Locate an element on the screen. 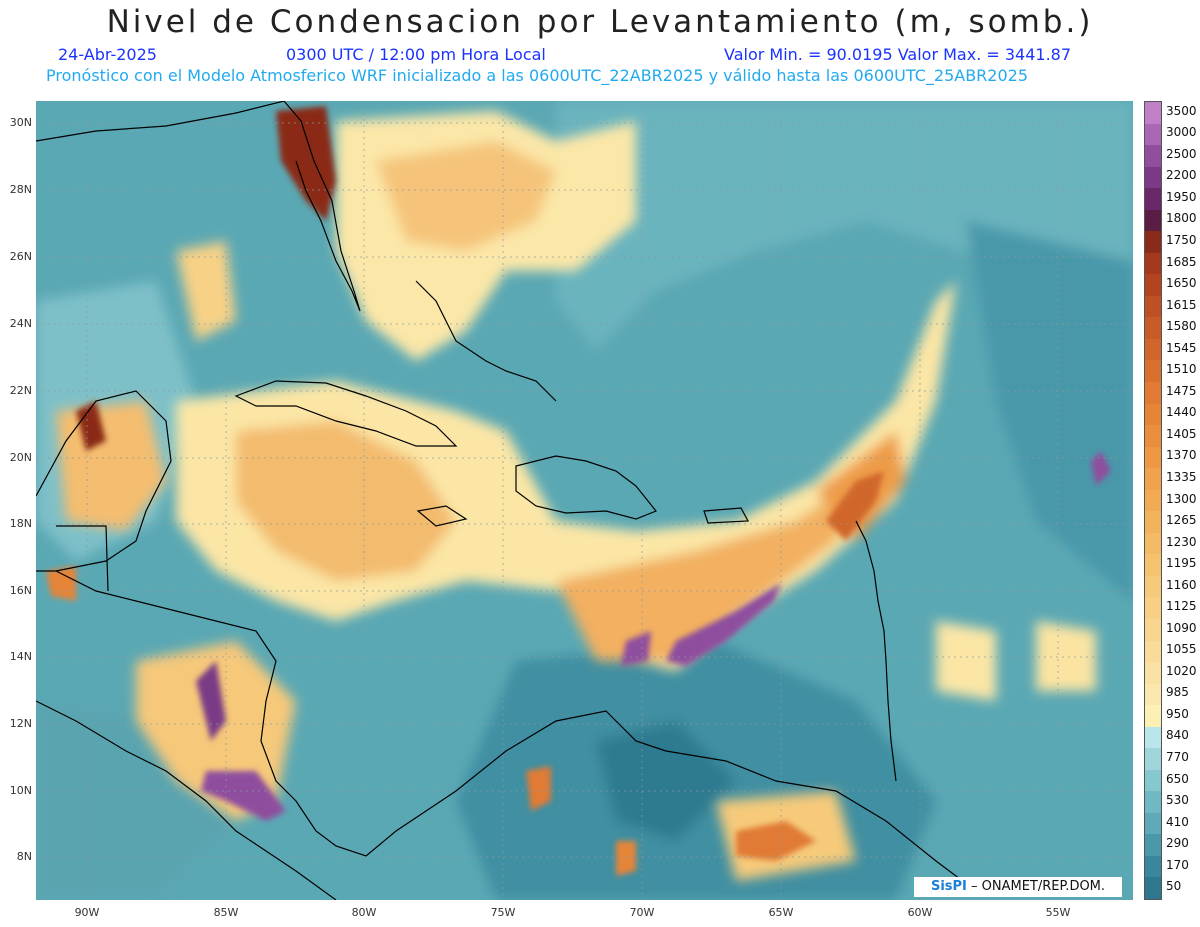 The width and height of the screenshot is (1200, 927). coast-florida is located at coordinates (322, 206).